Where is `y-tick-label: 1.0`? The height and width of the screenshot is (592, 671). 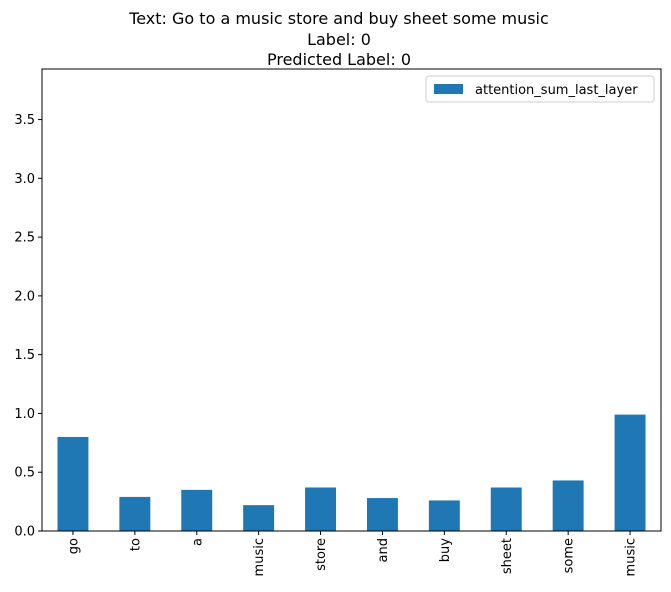
y-tick-label: 1.0 is located at coordinates (24, 414).